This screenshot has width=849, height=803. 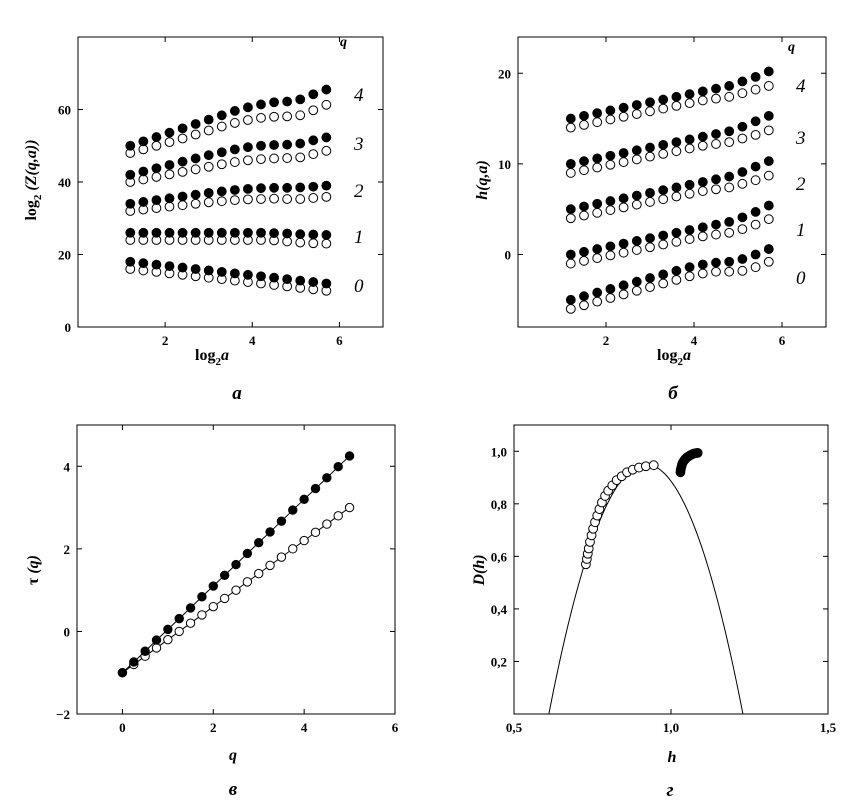 What do you see at coordinates (165, 340) in the screenshot?
I see `panel-a-x-tick-label: 2` at bounding box center [165, 340].